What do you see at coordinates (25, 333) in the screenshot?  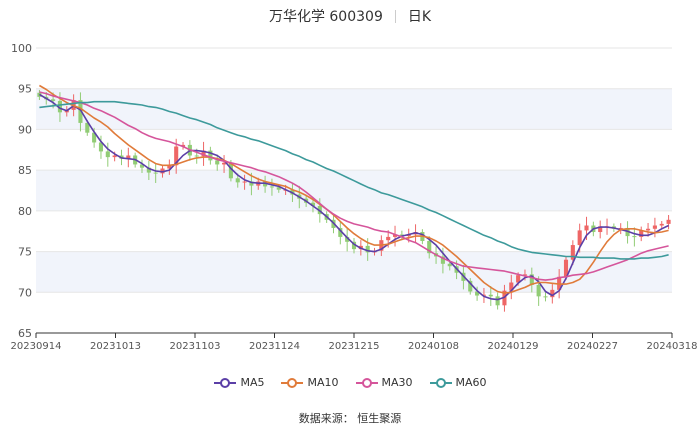 I see `y-tick-label: 65` at bounding box center [25, 333].